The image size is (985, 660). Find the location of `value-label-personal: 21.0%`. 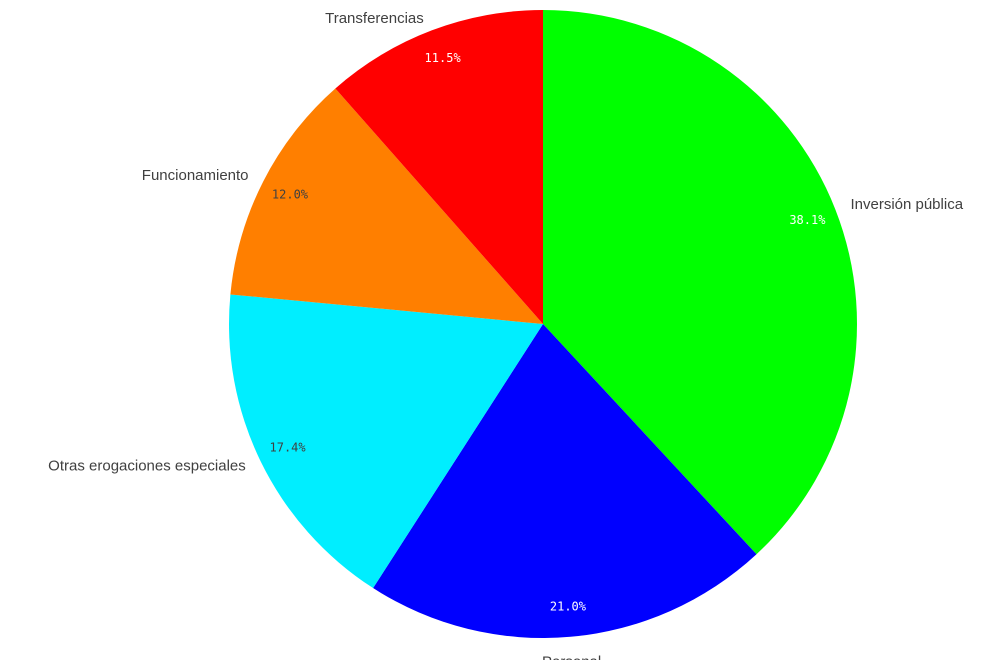

value-label-personal: 21.0% is located at coordinates (568, 606).